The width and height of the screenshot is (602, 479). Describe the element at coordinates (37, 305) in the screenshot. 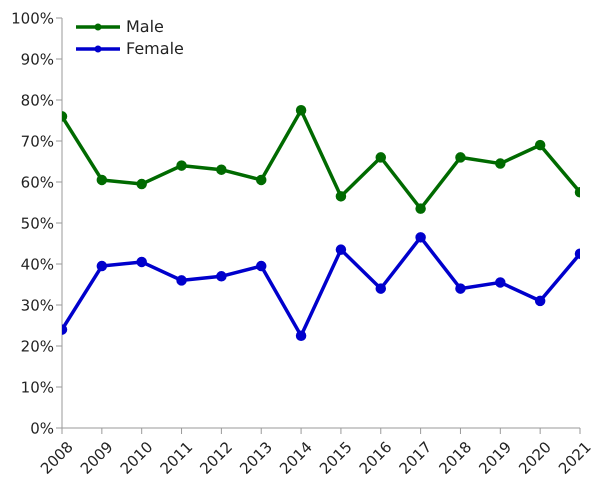

I see `y-tick-label: 30%` at that location.